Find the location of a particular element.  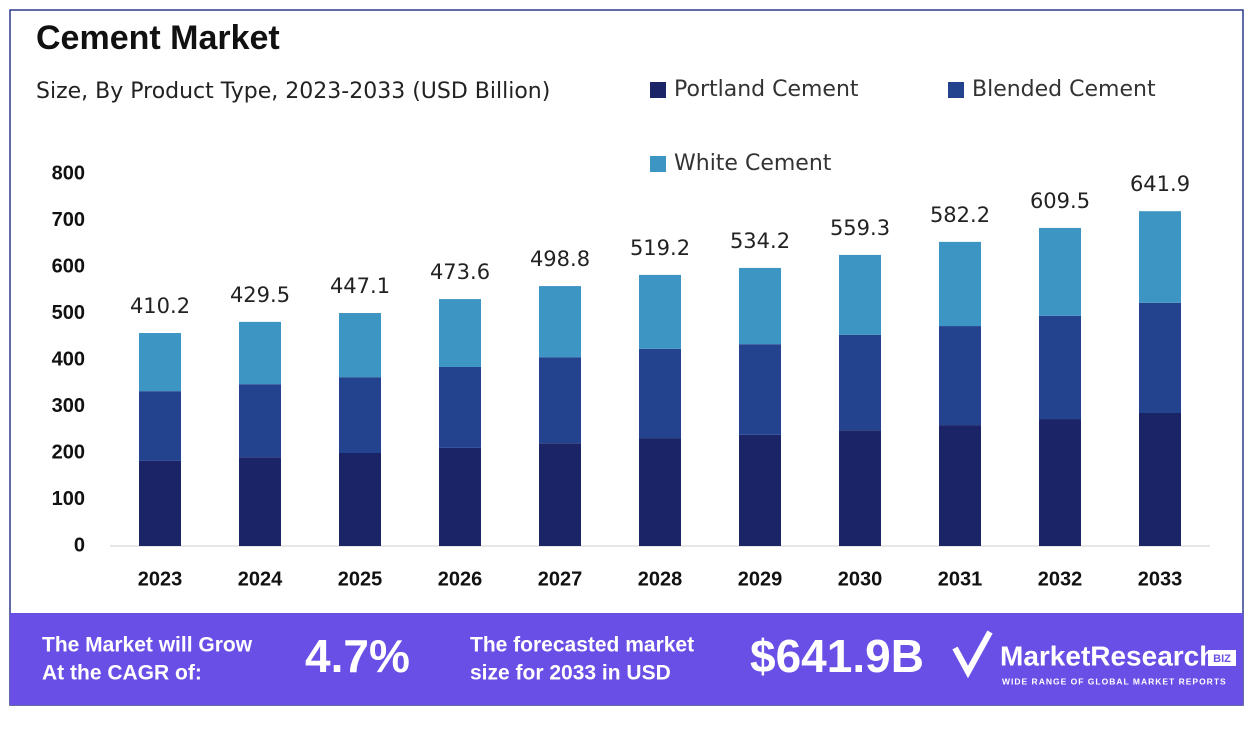

forecast-label: The forecasted market is located at coordinates (582, 645).